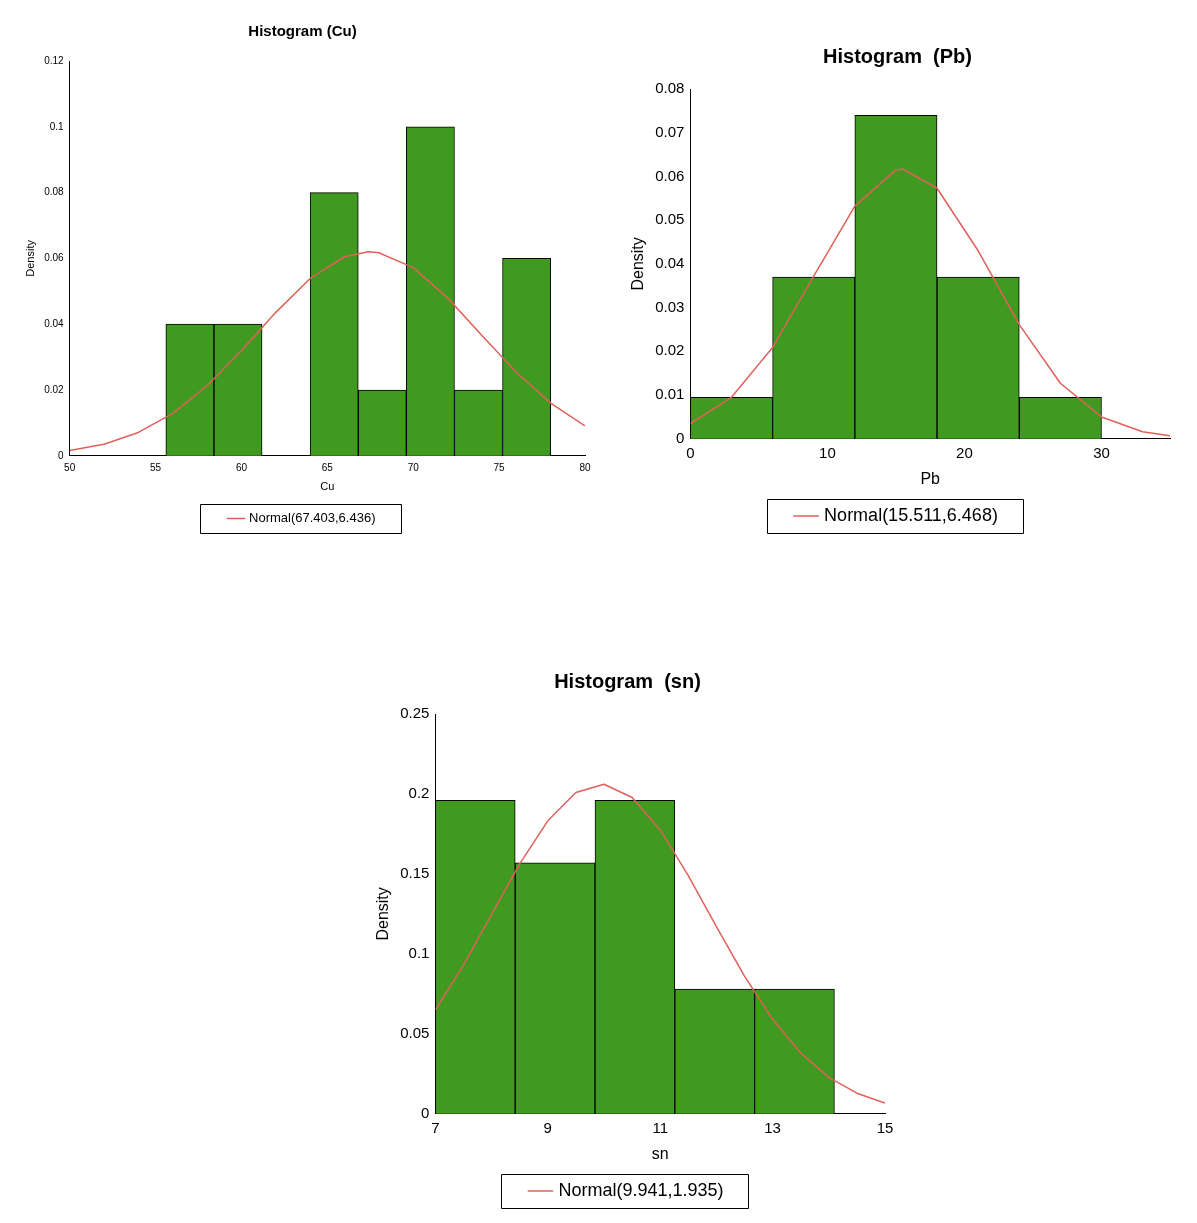 This screenshot has width=1197, height=1223. I want to click on x-tick-label: 75, so click(499, 467).